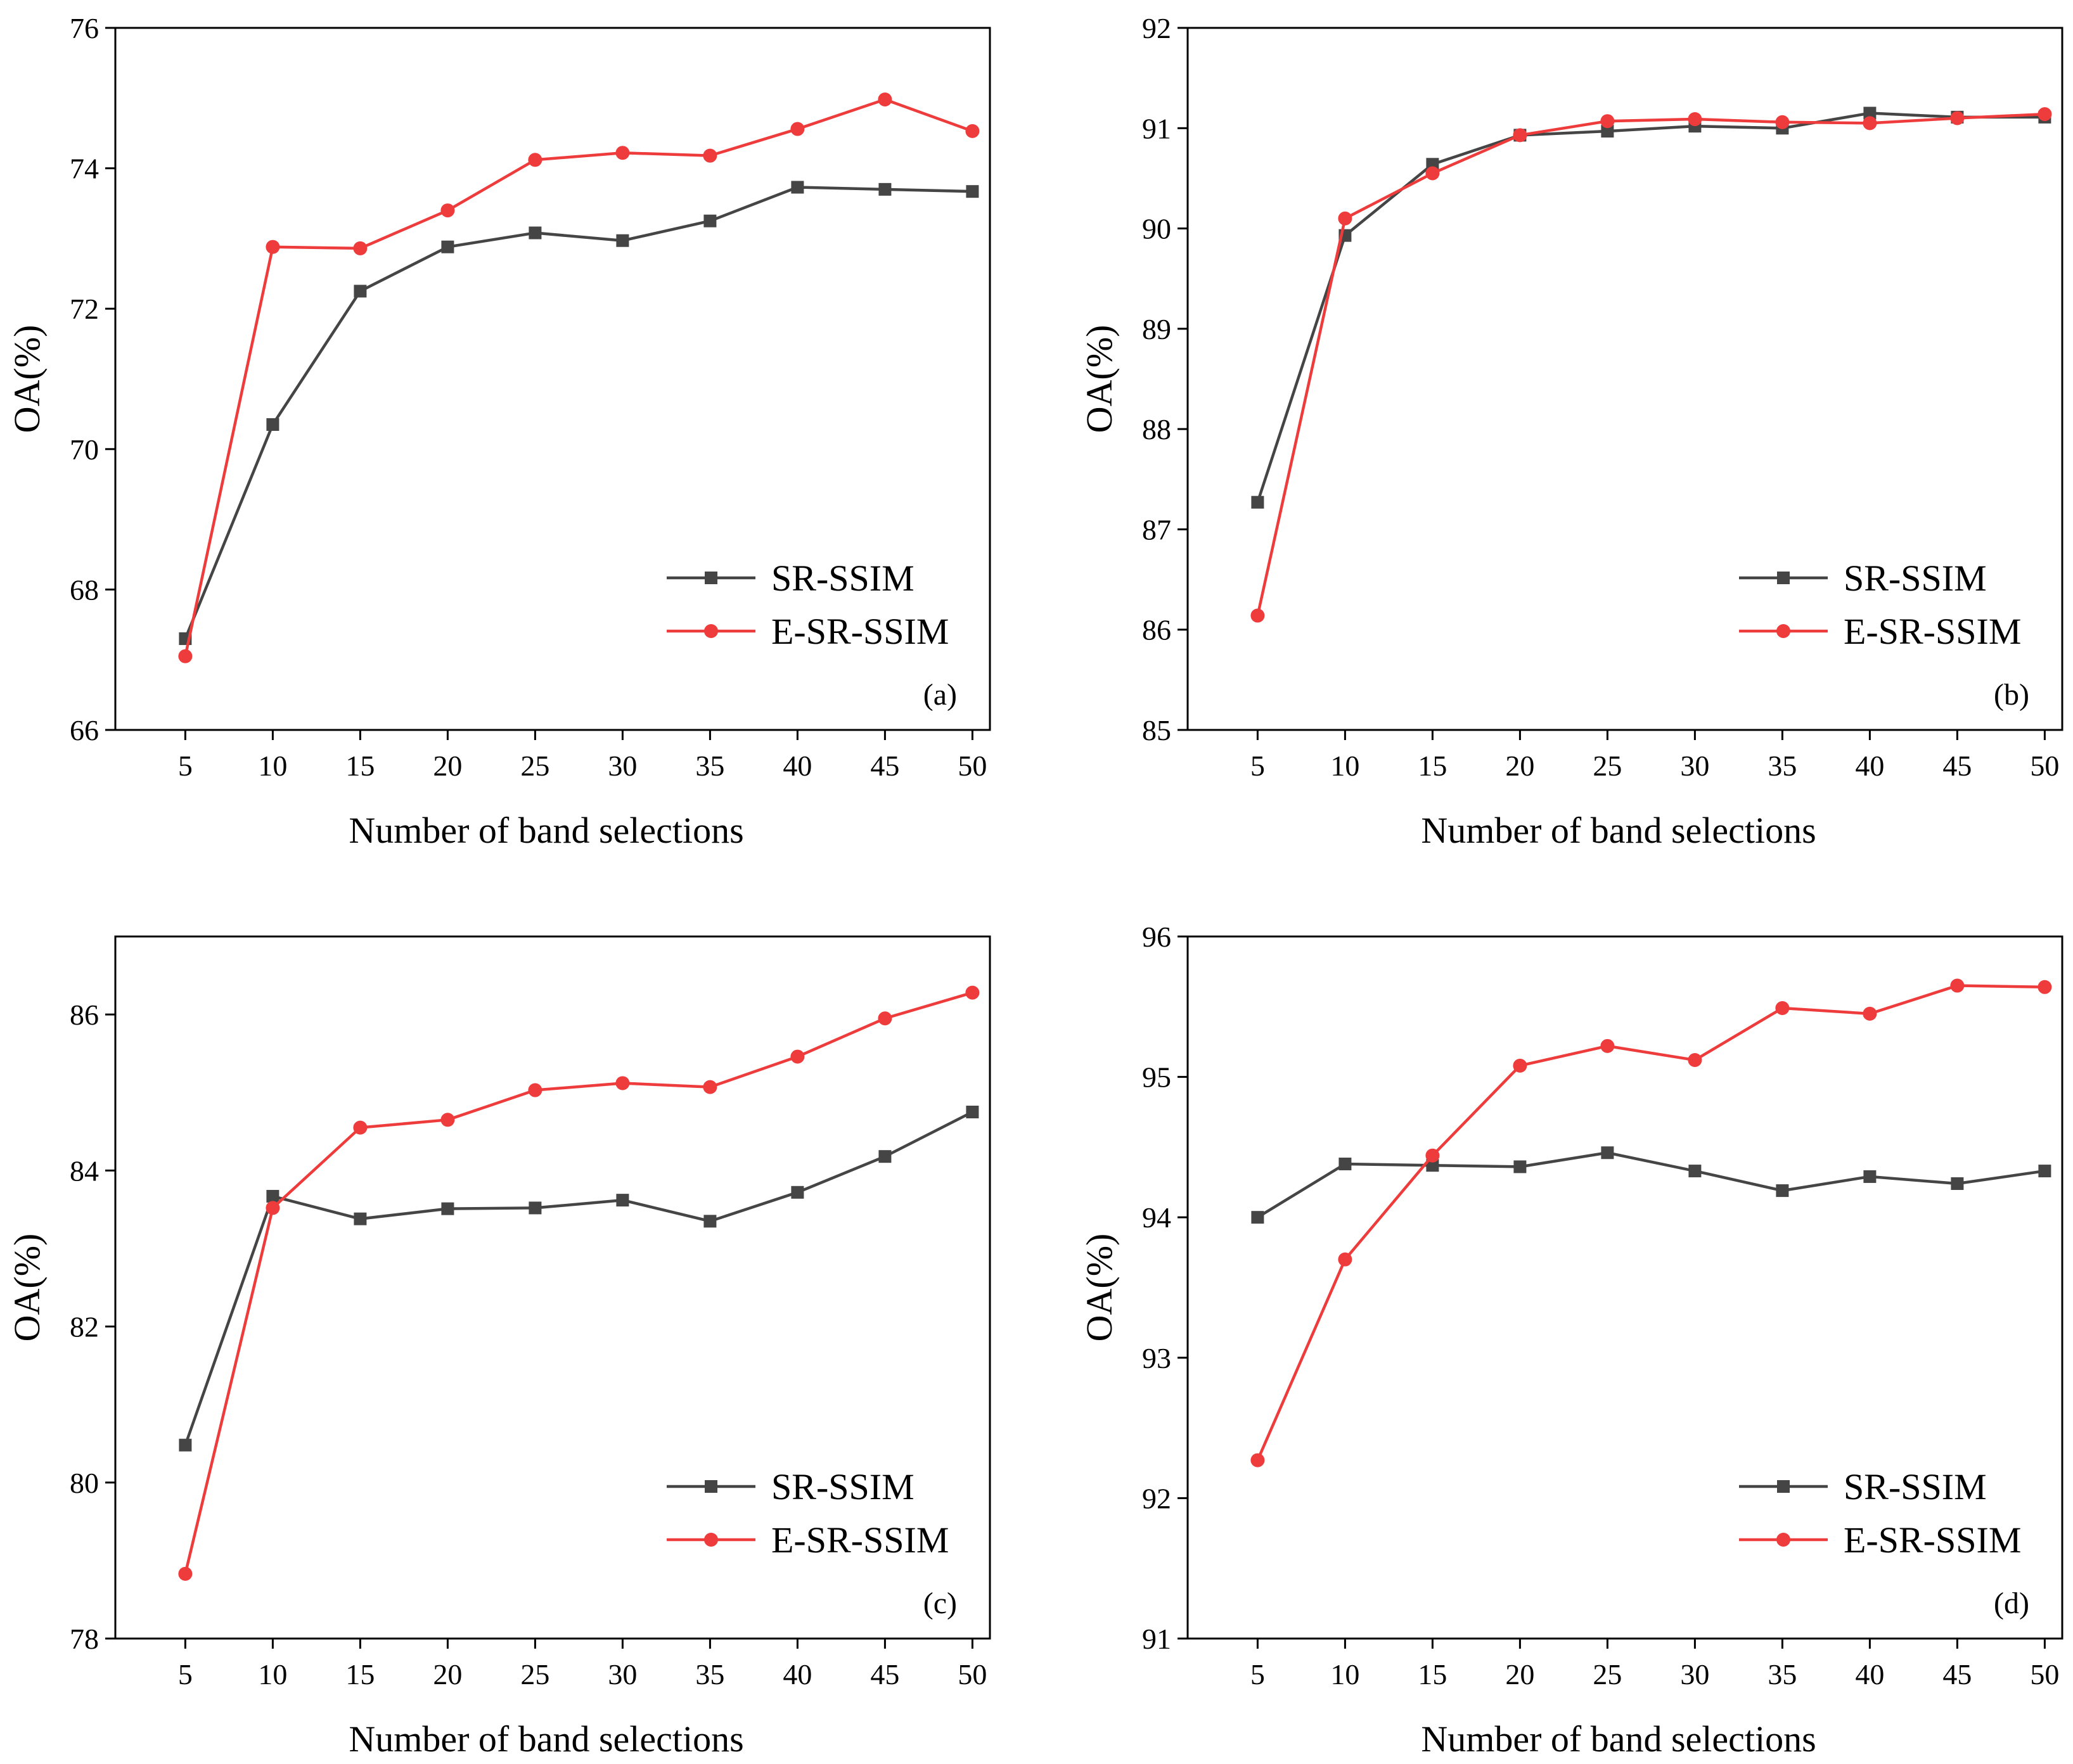 This screenshot has width=2073, height=1764. I want to click on y-tick-label: 86, so click(85, 1015).